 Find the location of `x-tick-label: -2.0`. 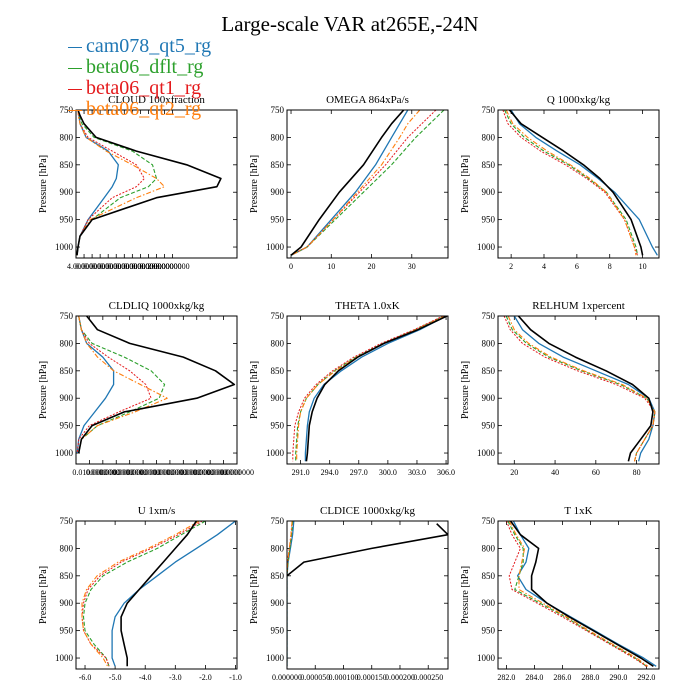

x-tick-label: -2.0 is located at coordinates (205, 677).